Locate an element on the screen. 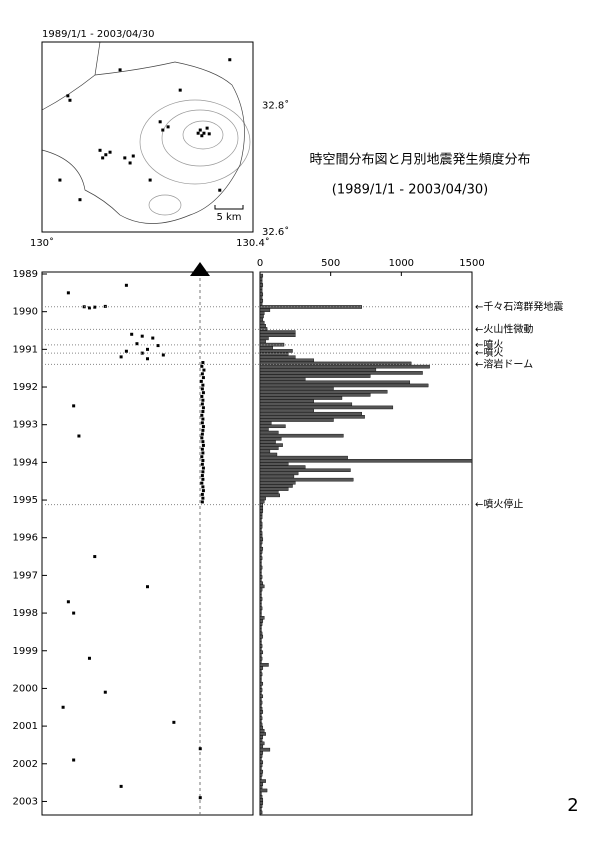 Image resolution: width=595 pixels, height=842 pixels. year-label: 2001 is located at coordinates (25, 726).